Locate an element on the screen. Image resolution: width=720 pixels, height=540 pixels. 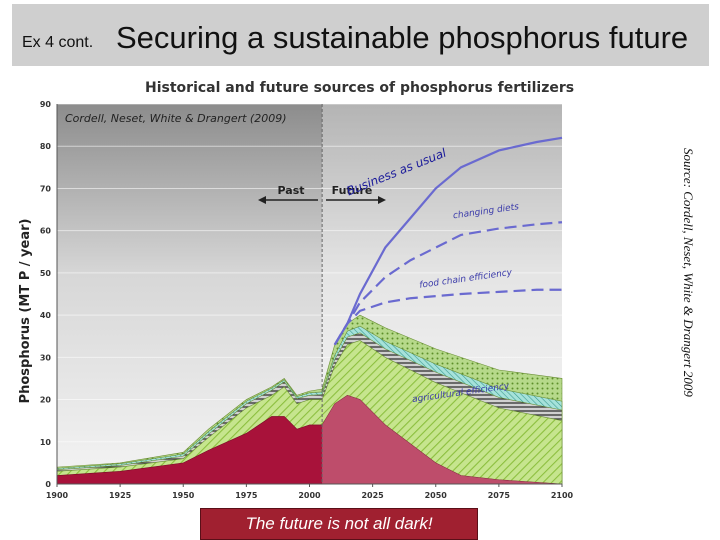
y-tick-label: 80 is located at coordinates (46, 146).